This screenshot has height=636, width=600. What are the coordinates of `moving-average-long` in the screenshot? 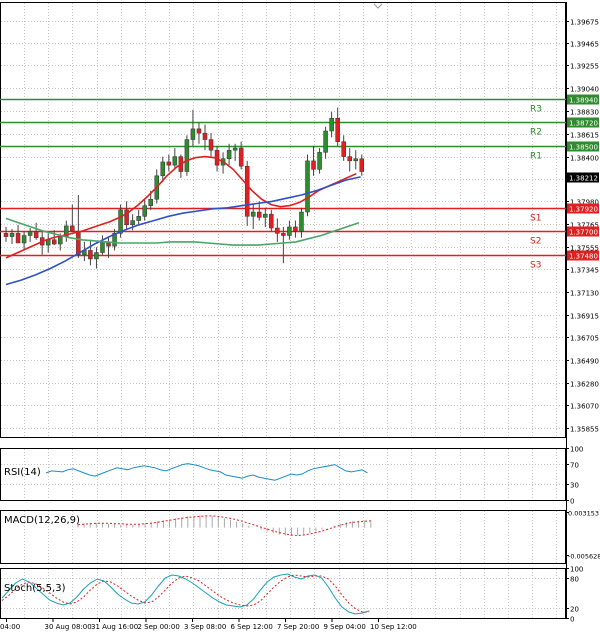 It's located at (182, 231).